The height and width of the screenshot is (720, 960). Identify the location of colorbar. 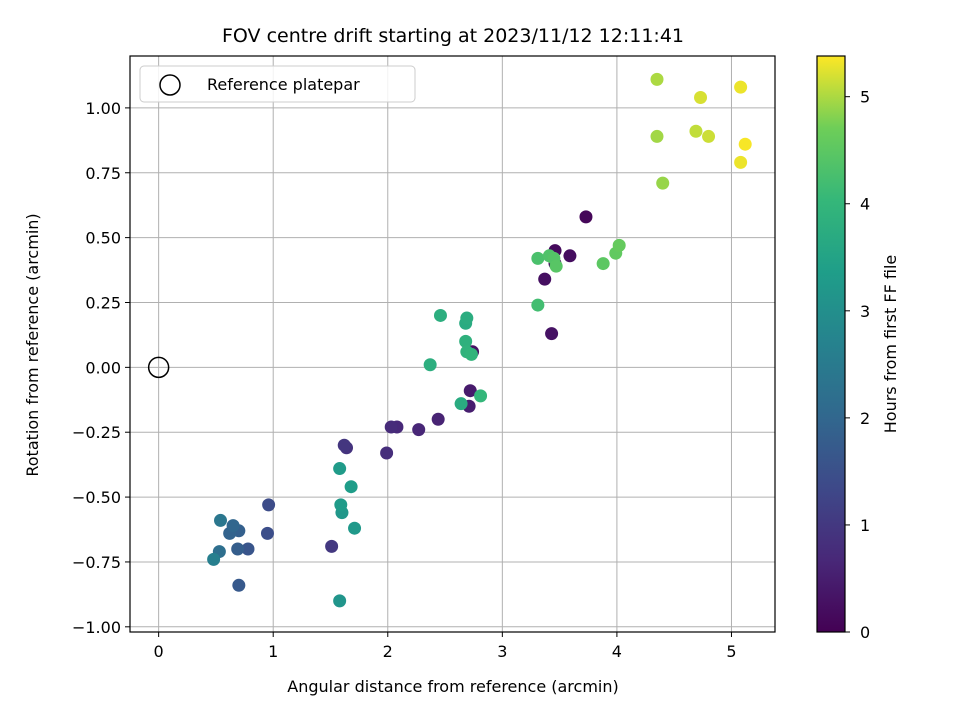
(831, 344).